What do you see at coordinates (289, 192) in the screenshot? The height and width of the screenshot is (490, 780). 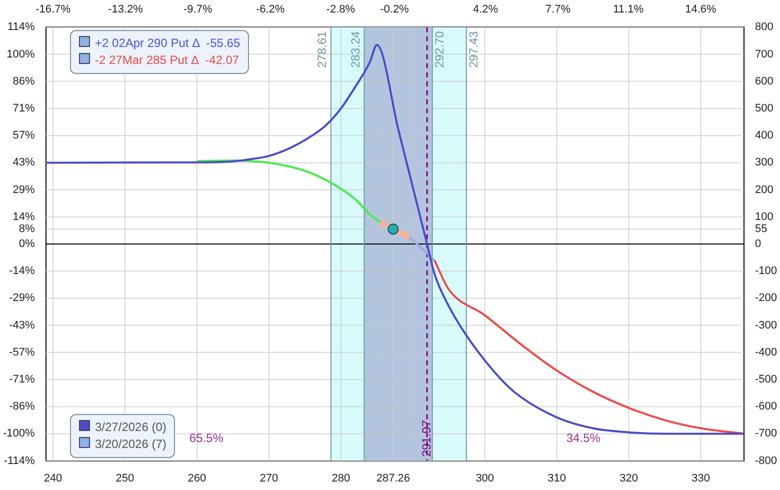 I see `line-series` at bounding box center [289, 192].